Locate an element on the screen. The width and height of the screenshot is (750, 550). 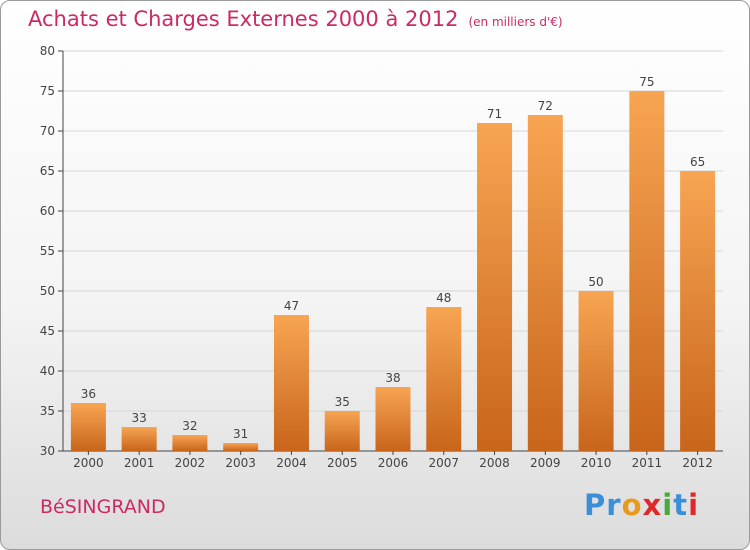
bar-value-label: 72 is located at coordinates (545, 106).